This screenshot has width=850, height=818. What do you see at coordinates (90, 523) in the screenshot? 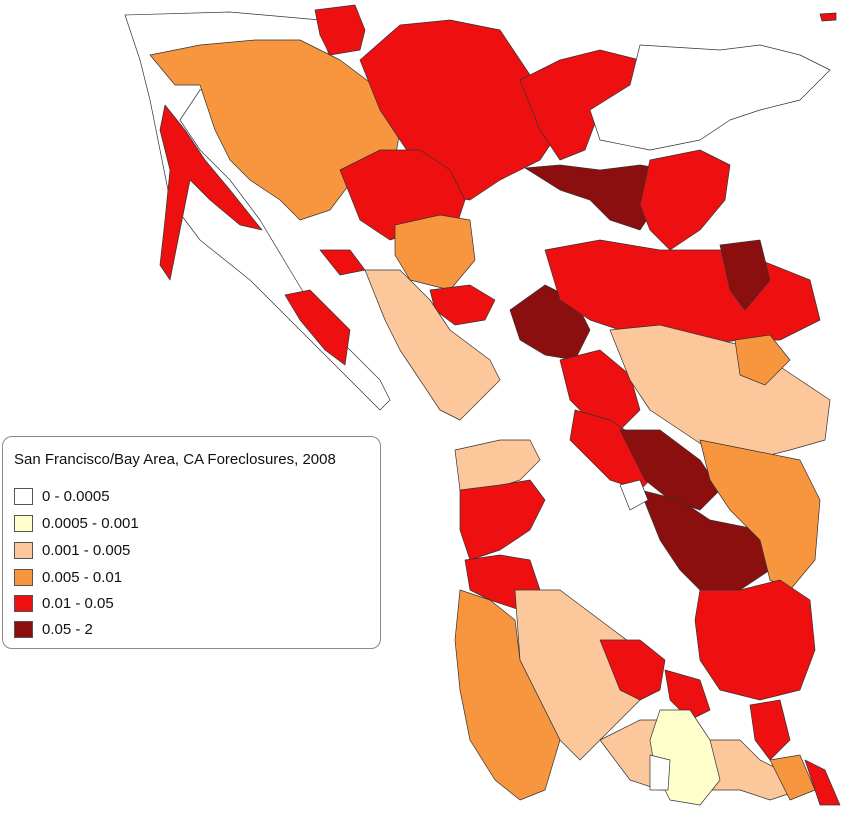
I see `legend-label: 0.0005 - 0.001` at bounding box center [90, 523].